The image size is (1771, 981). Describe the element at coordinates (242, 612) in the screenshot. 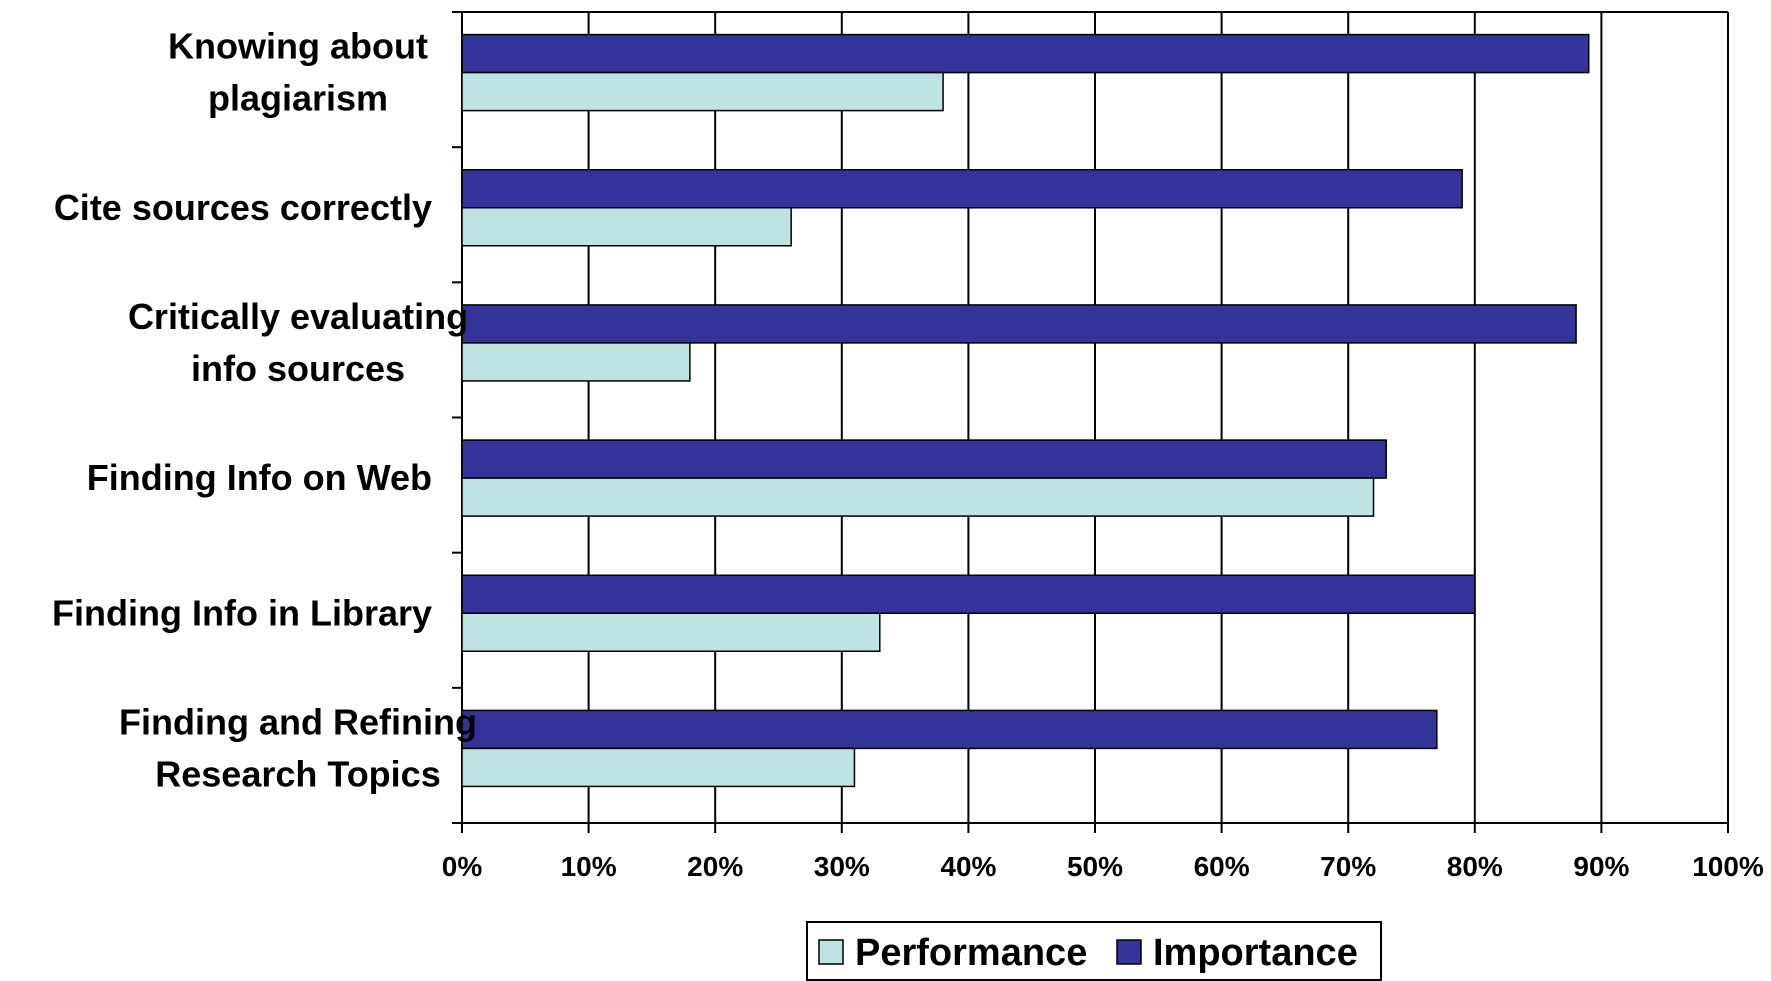

I see `category-label: Finding Info in Library` at that location.